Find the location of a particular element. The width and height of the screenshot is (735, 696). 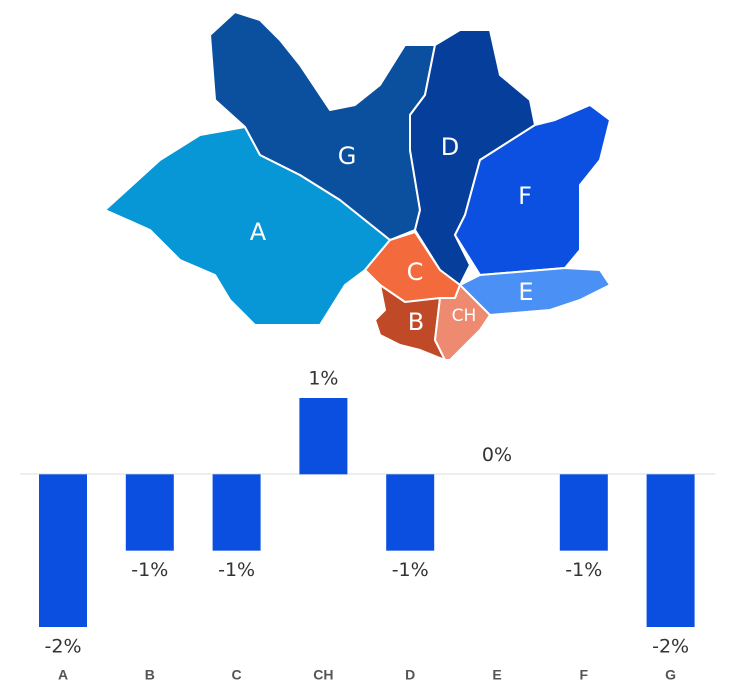

x-tick-label: B is located at coordinates (150, 675).